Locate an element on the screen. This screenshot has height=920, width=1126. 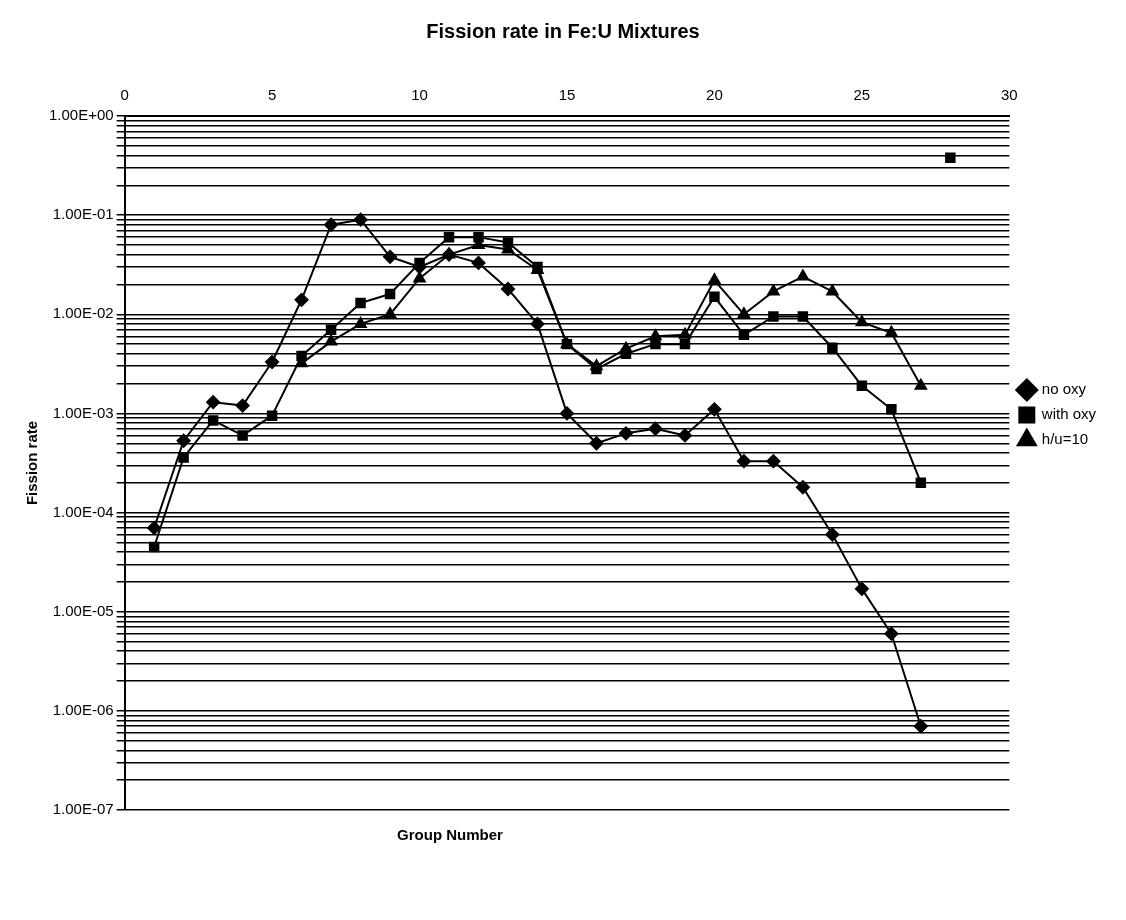
y-tick-label: 1.00E-04 is located at coordinates (83, 511).